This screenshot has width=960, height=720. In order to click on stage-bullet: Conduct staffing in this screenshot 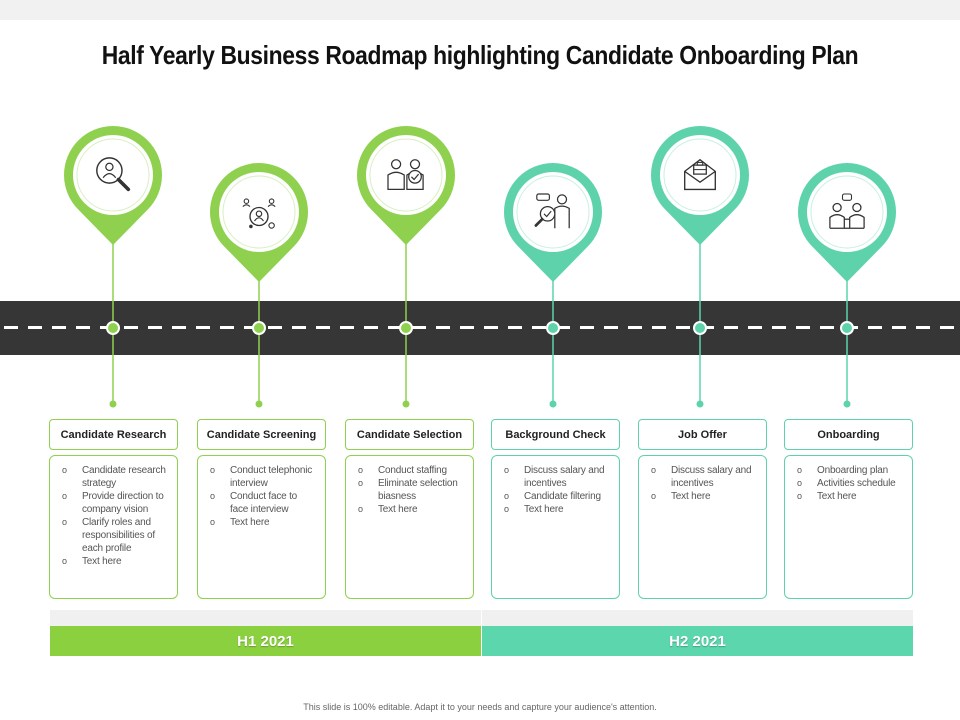, I will do `click(411, 470)`.